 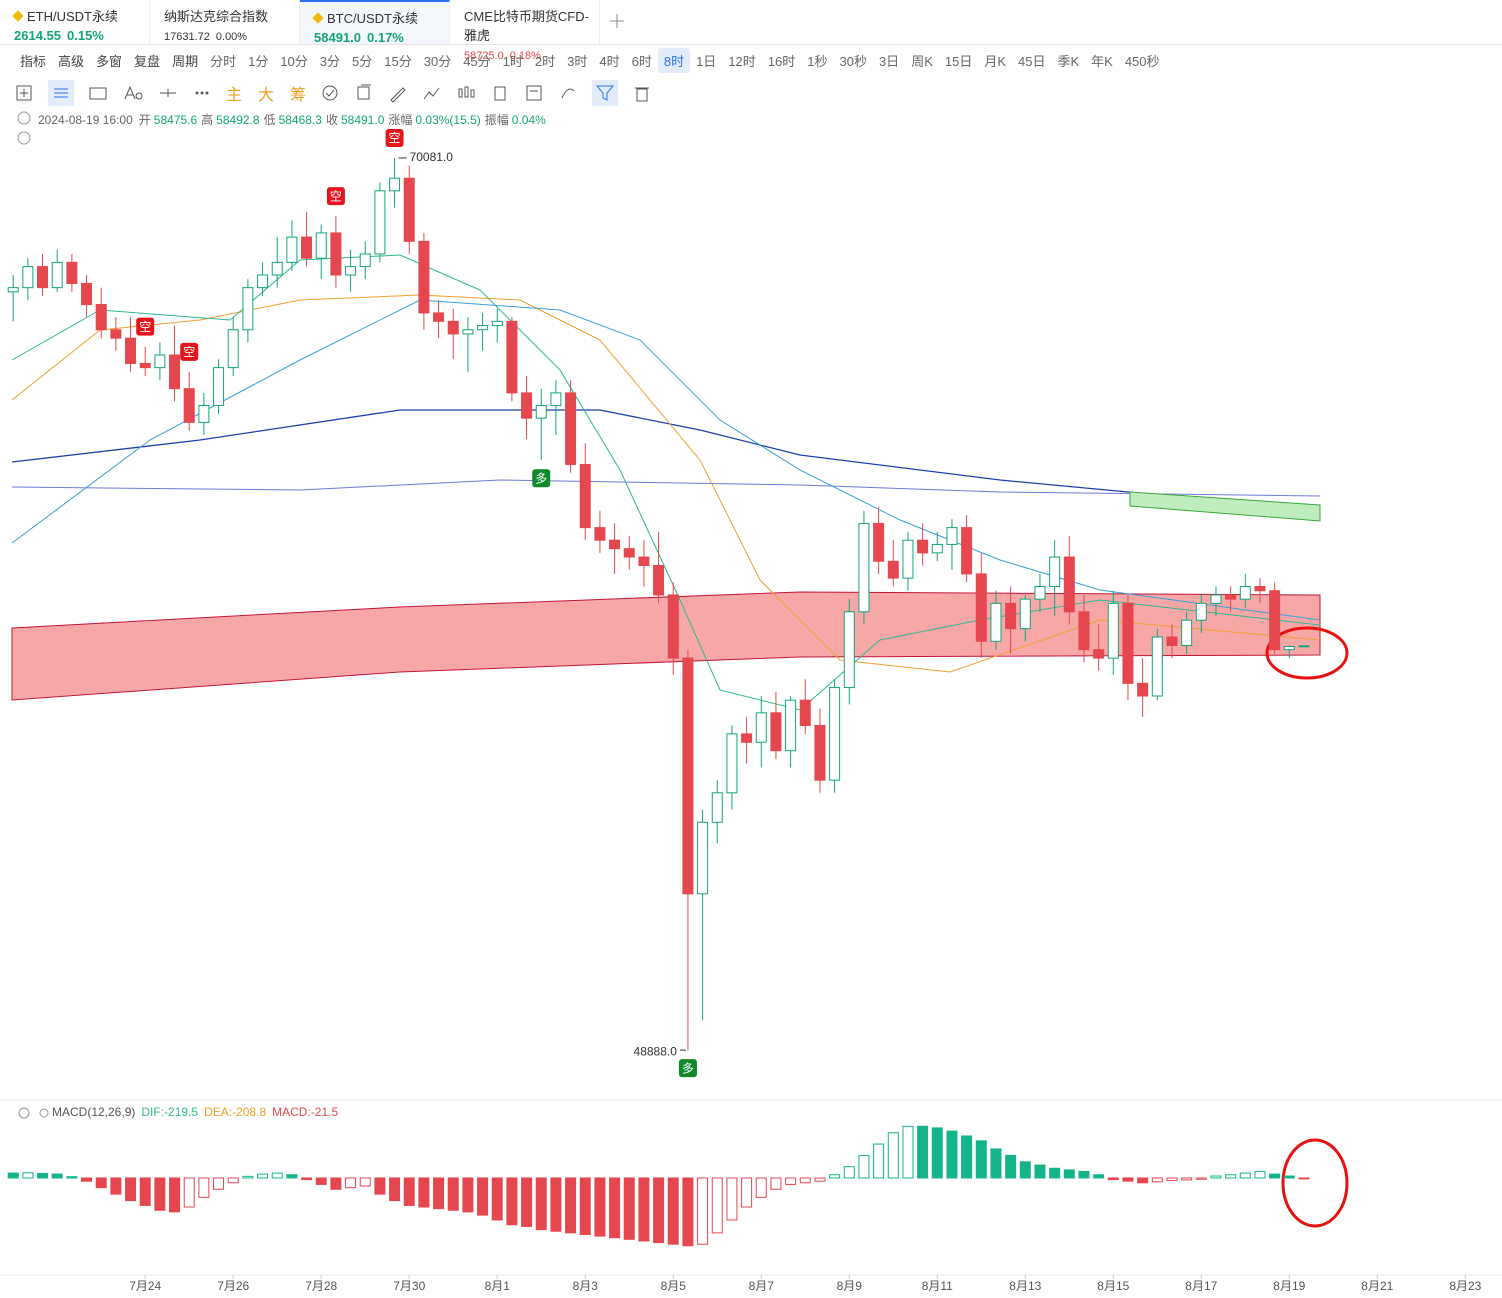 What do you see at coordinates (266, 95) in the screenshot?
I see `chart-tool: 大` at bounding box center [266, 95].